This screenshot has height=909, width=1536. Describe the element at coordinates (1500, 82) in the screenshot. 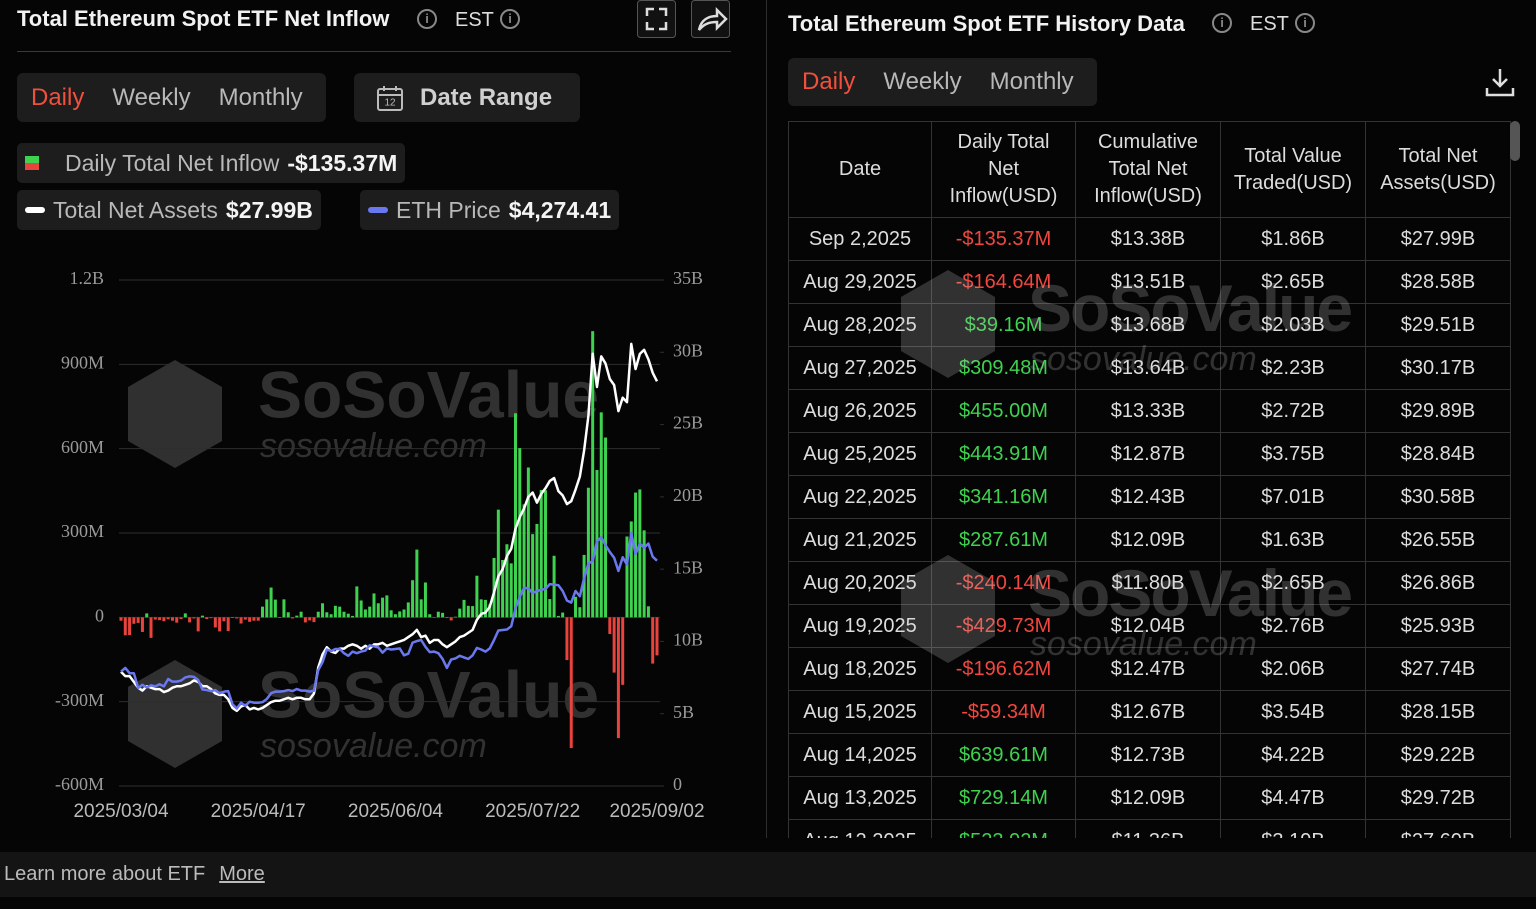

I see `download-button` at that location.